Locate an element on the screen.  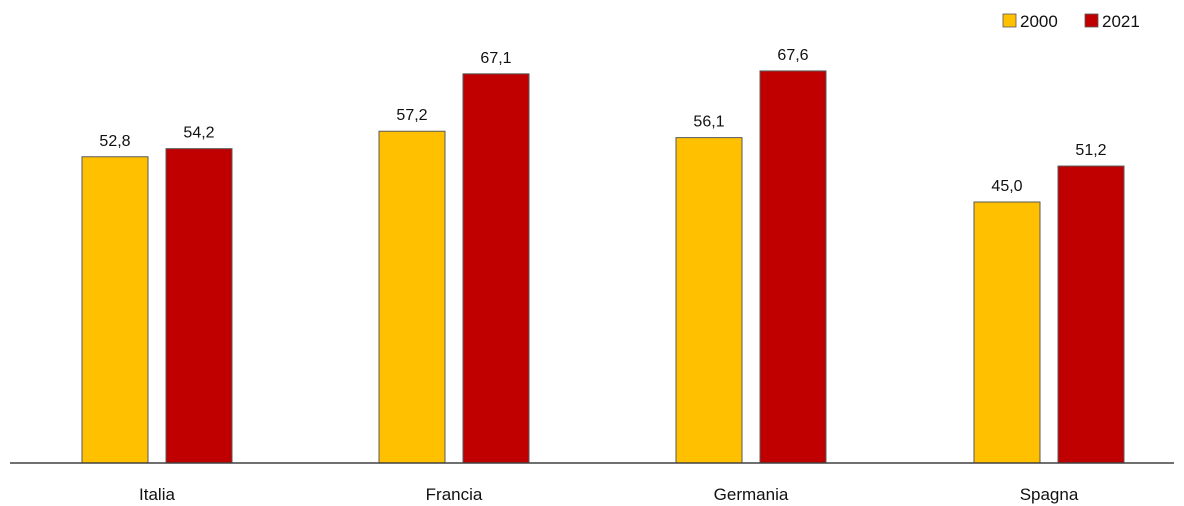
bar-2021-spagna is located at coordinates (1091, 314).